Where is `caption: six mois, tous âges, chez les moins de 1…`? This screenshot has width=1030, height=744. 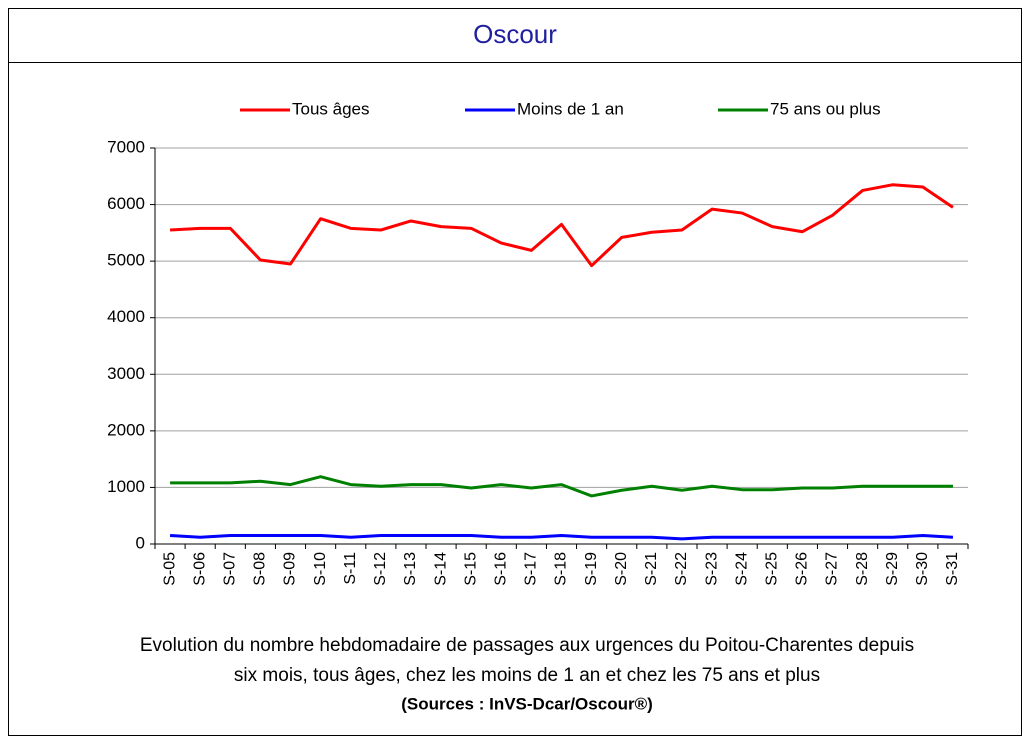
caption: six mois, tous âges, chez les moins de 1… is located at coordinates (527, 675).